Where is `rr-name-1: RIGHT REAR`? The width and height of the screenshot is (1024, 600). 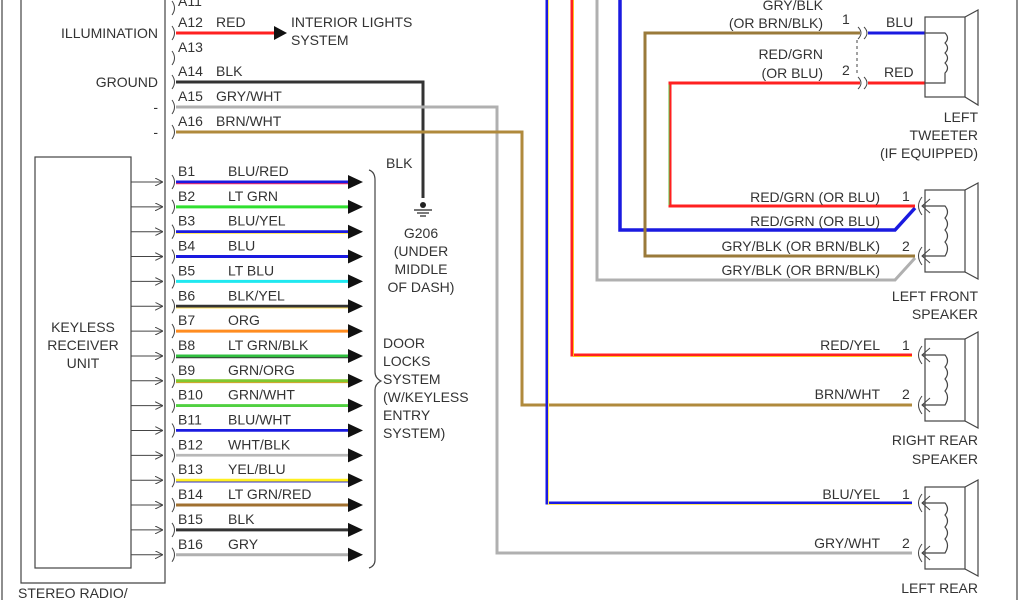
rr-name-1: RIGHT REAR is located at coordinates (935, 440).